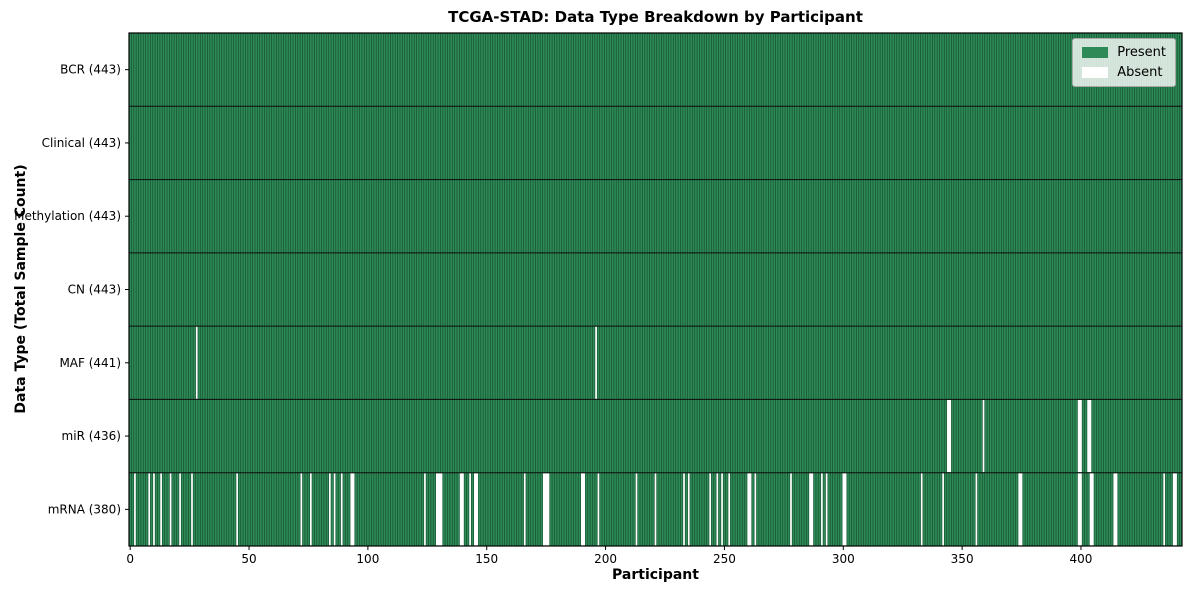 This screenshot has width=1200, height=600. Describe the element at coordinates (724, 559) in the screenshot. I see `x-tick-label: 250` at that location.